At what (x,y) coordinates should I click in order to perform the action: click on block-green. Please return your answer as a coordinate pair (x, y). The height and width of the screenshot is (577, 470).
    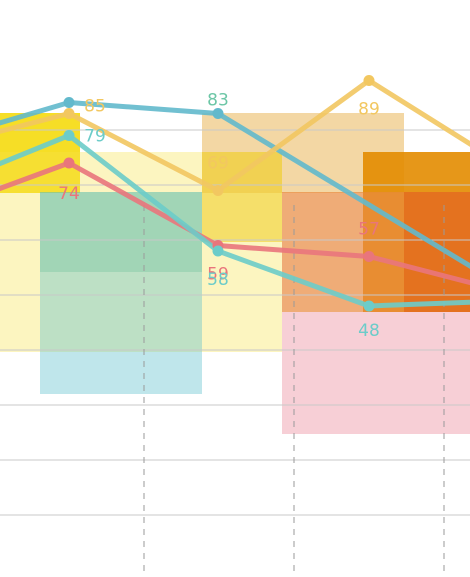
    Looking at the image, I should click on (121, 232).